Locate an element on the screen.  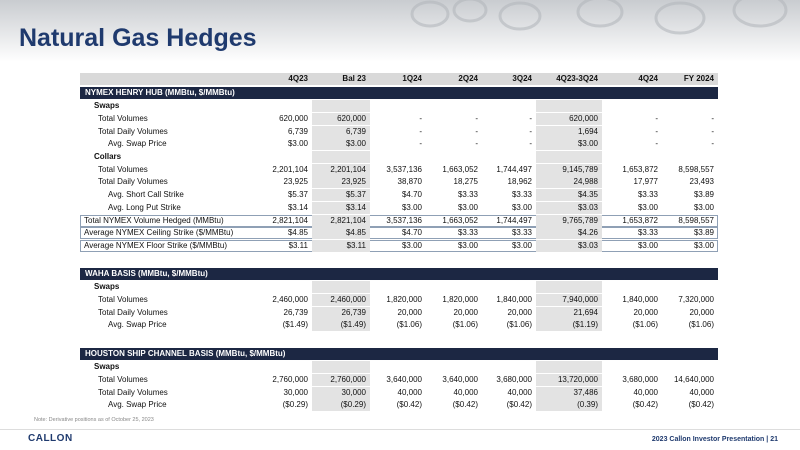
column-header: 1Q24 is located at coordinates (412, 78).